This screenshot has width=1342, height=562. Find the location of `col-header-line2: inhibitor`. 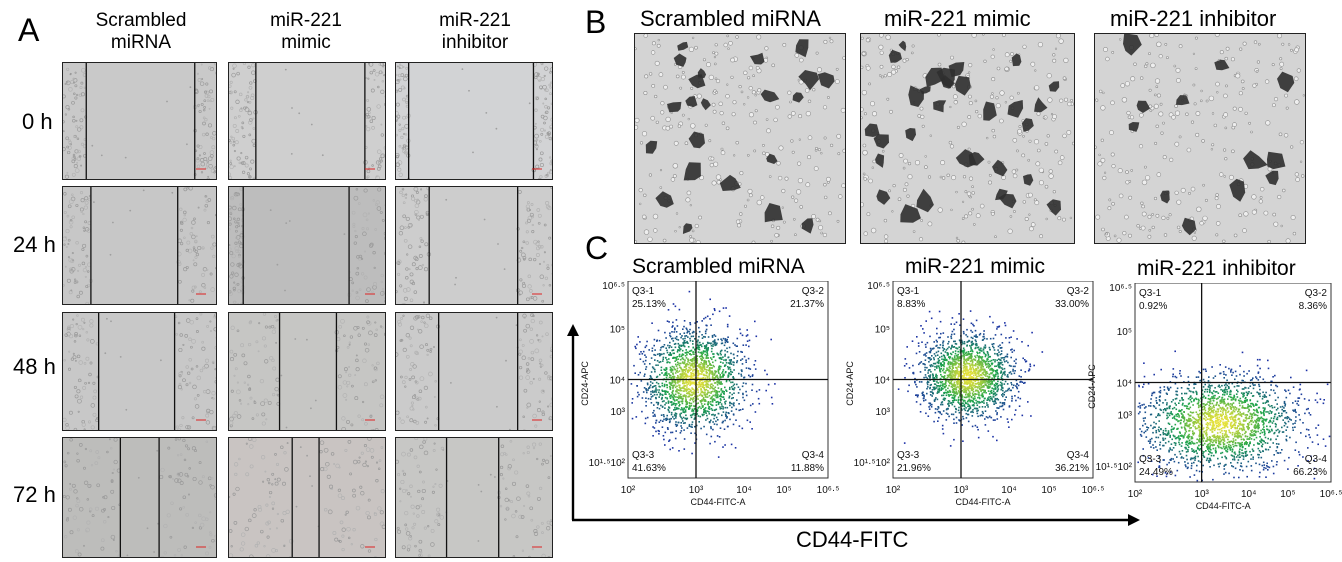

col-header-line2: inhibitor is located at coordinates (475, 42).